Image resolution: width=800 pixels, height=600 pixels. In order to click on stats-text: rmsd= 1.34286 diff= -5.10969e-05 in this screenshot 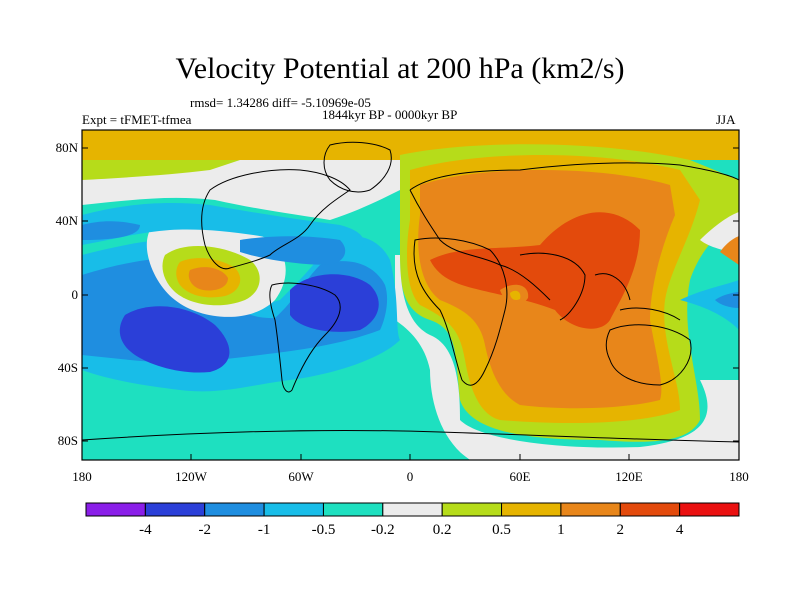, I will do `click(280, 102)`.